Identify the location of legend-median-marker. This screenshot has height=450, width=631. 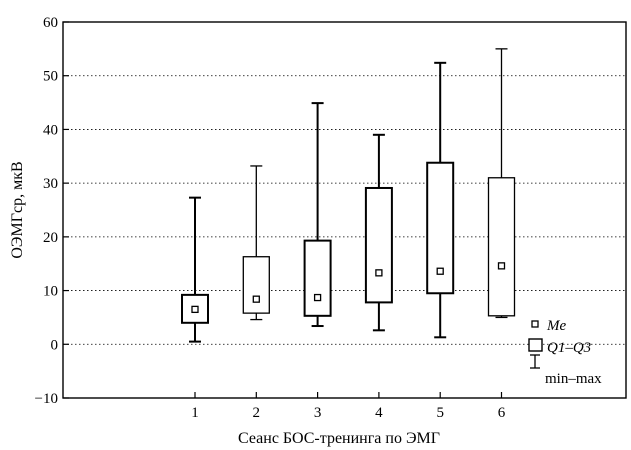
(535, 324).